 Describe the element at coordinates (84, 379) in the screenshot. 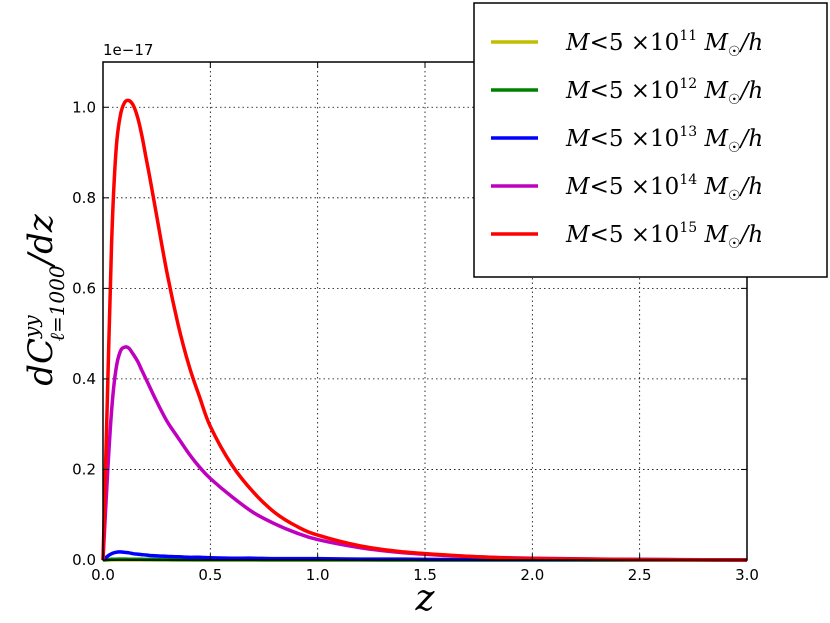

I see `y-tick-label: 0.4` at that location.